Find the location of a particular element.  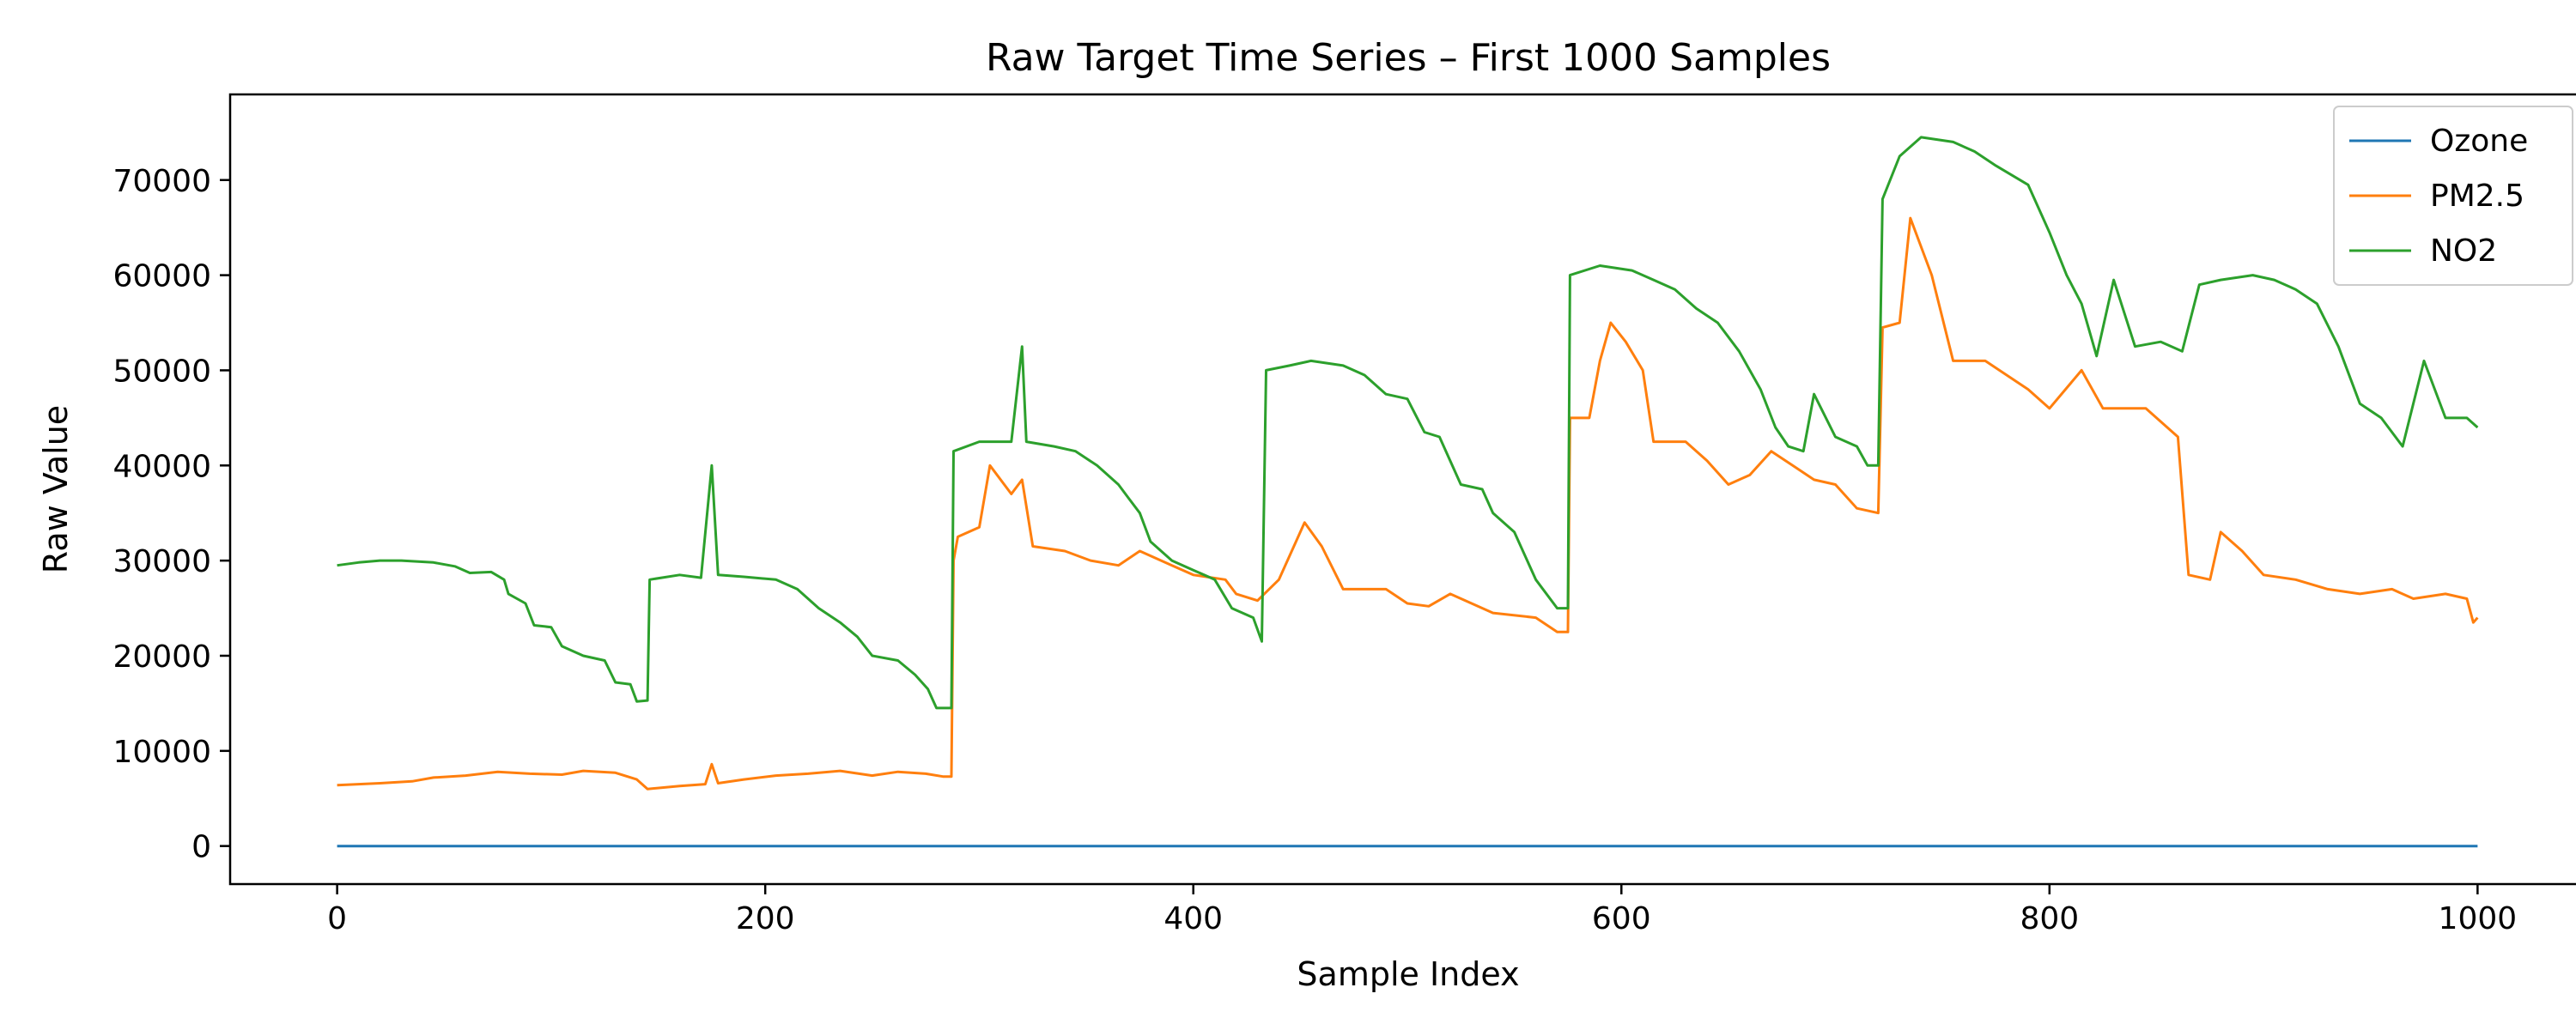

y-tick-label: 50000 is located at coordinates (161, 371).